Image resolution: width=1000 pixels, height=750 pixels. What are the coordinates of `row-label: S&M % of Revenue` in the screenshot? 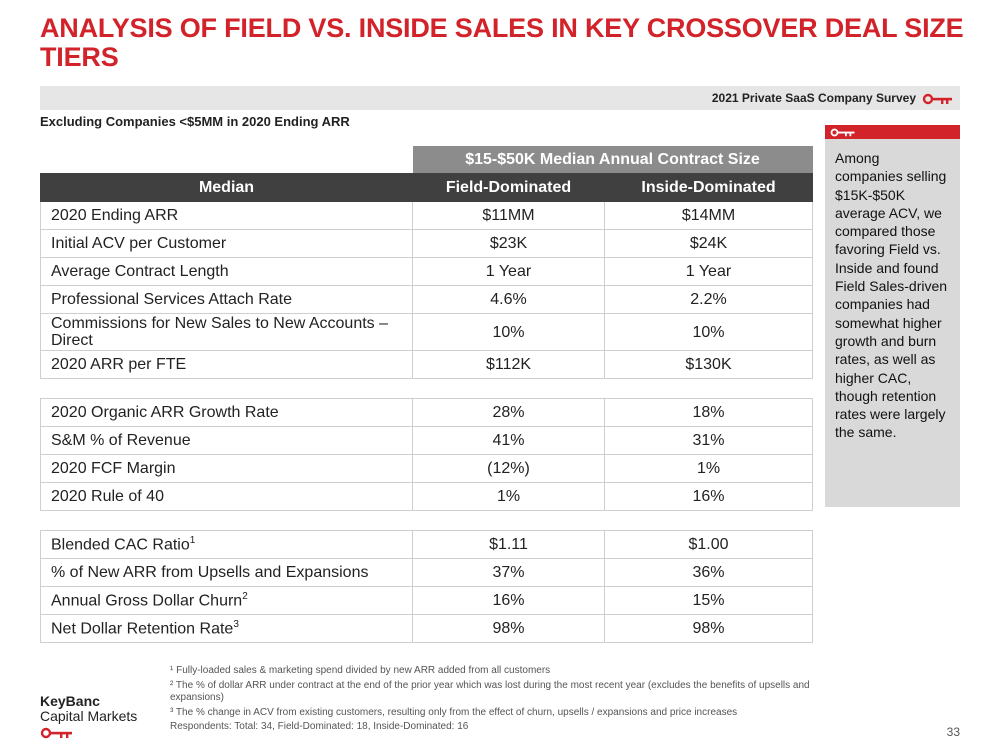 It's located at (226, 440).